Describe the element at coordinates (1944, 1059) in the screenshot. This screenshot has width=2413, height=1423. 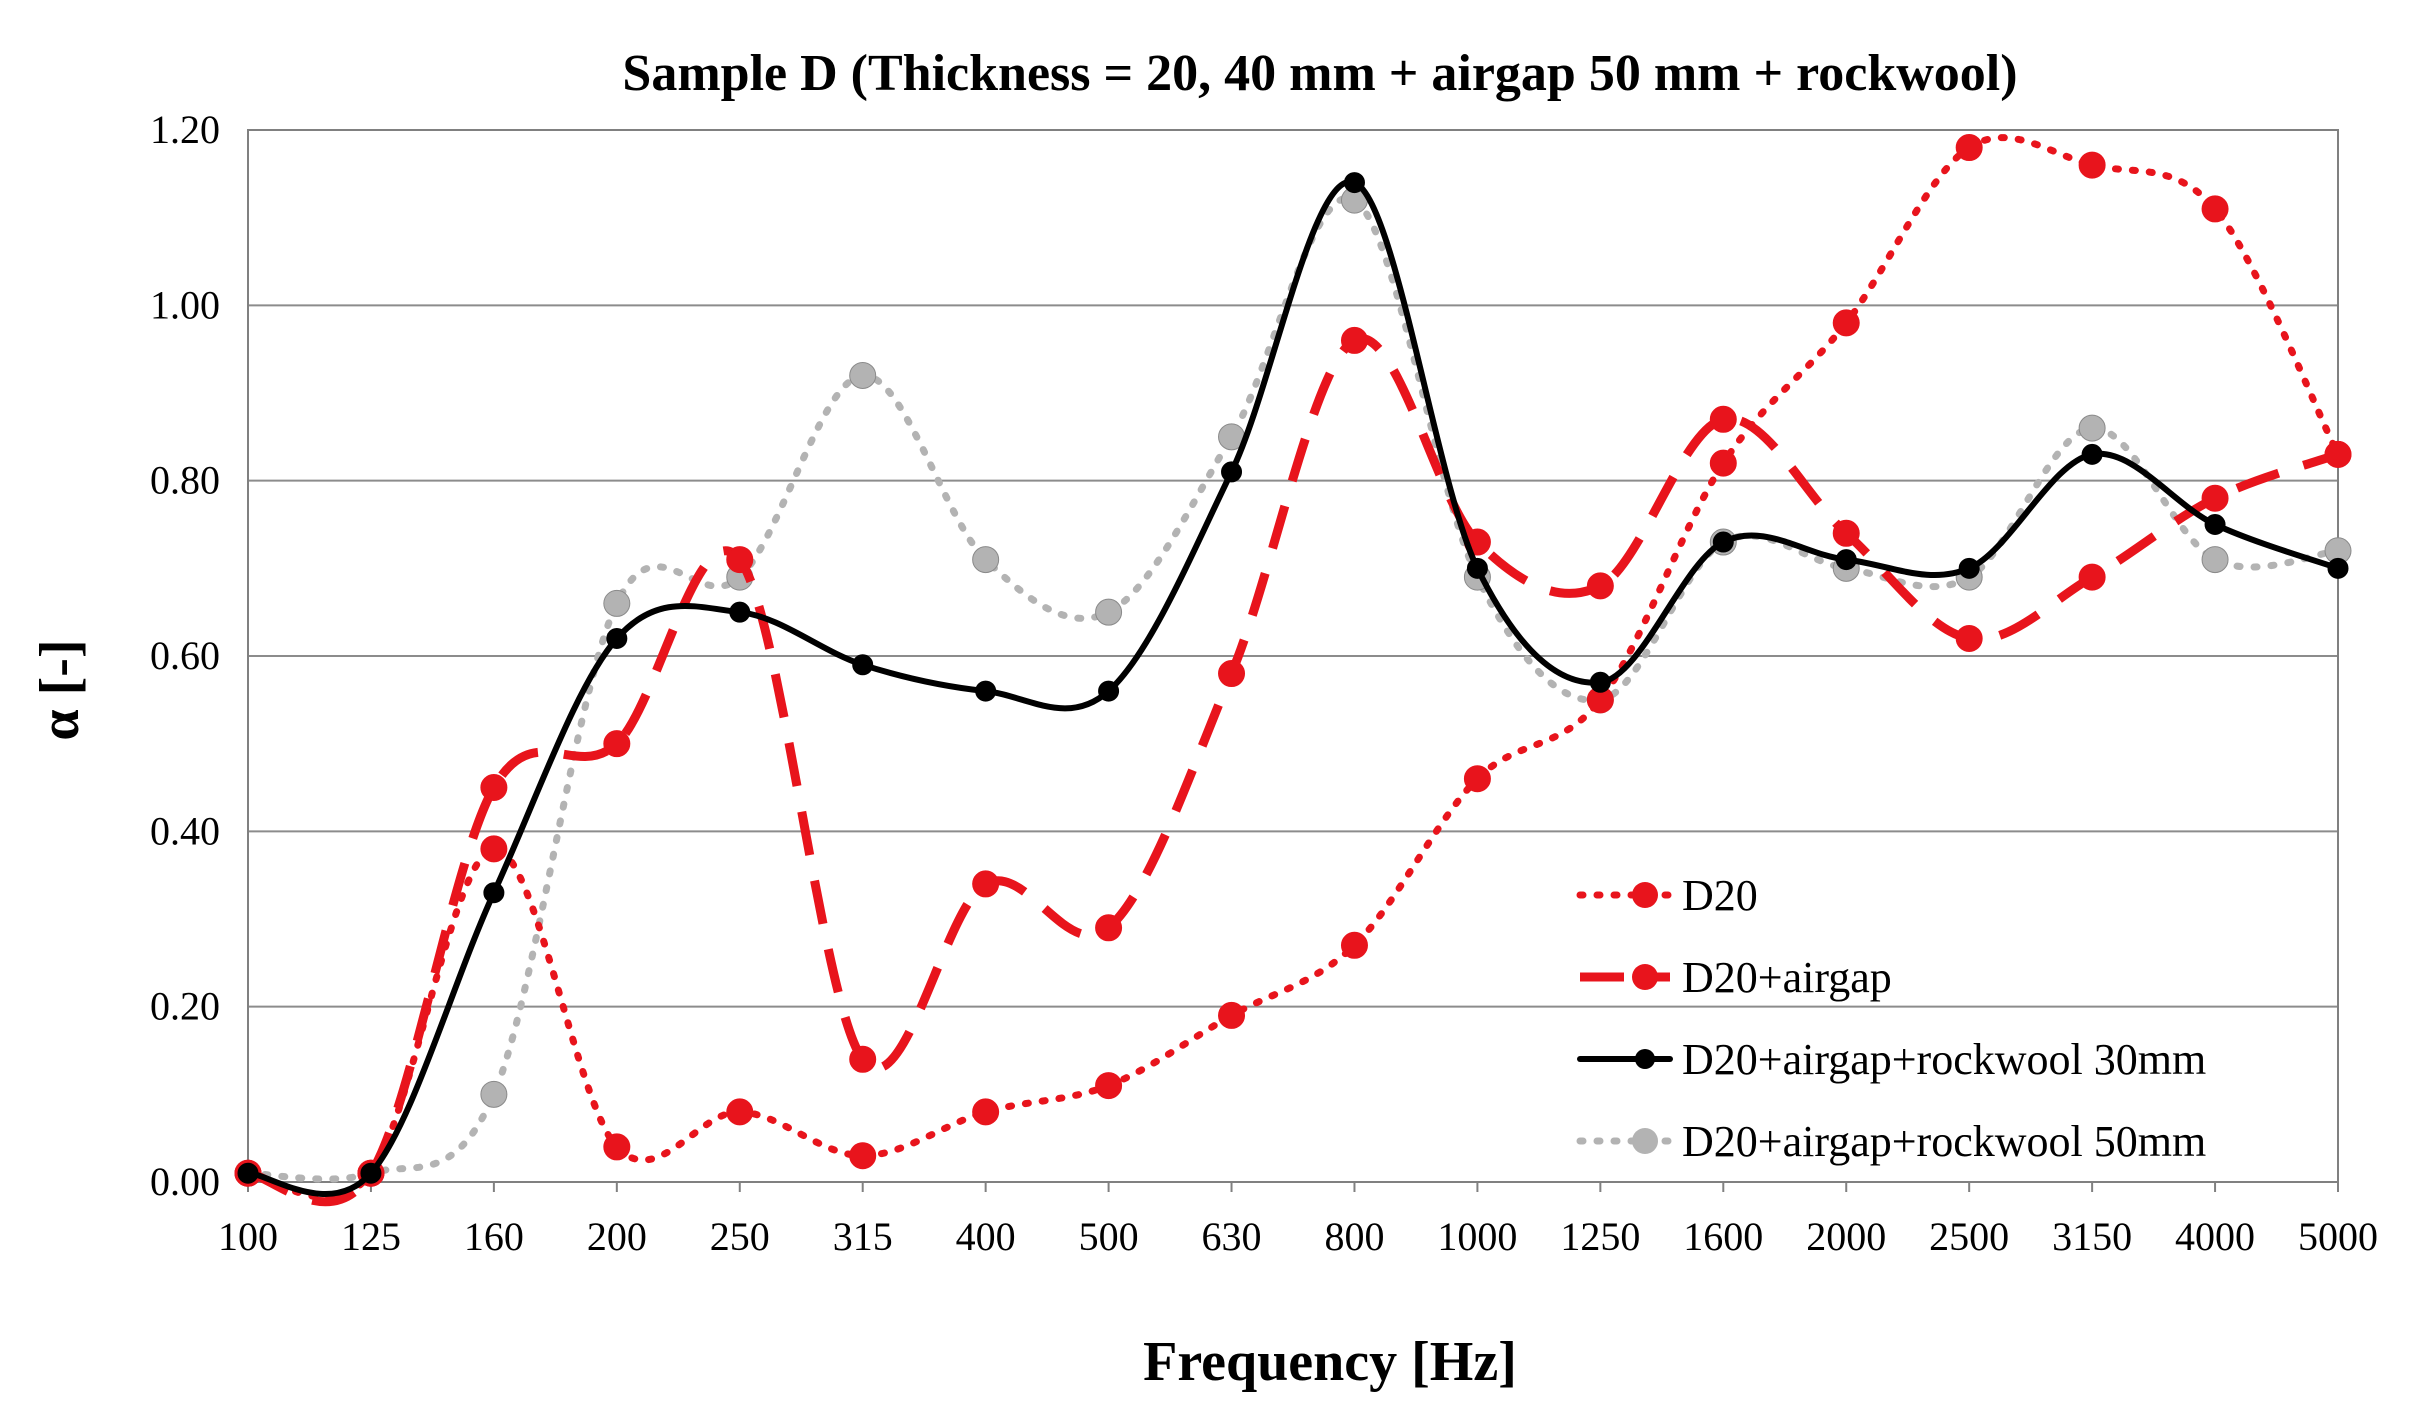
I see `legend-label: D20+airgap+rockwool 30mm` at that location.